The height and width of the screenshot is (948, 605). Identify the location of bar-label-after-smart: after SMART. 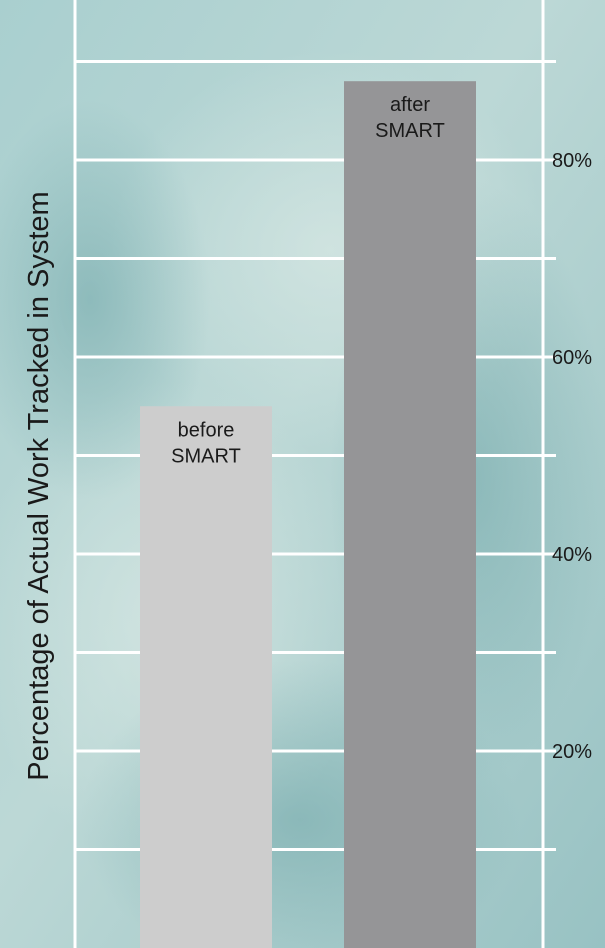
(410, 118).